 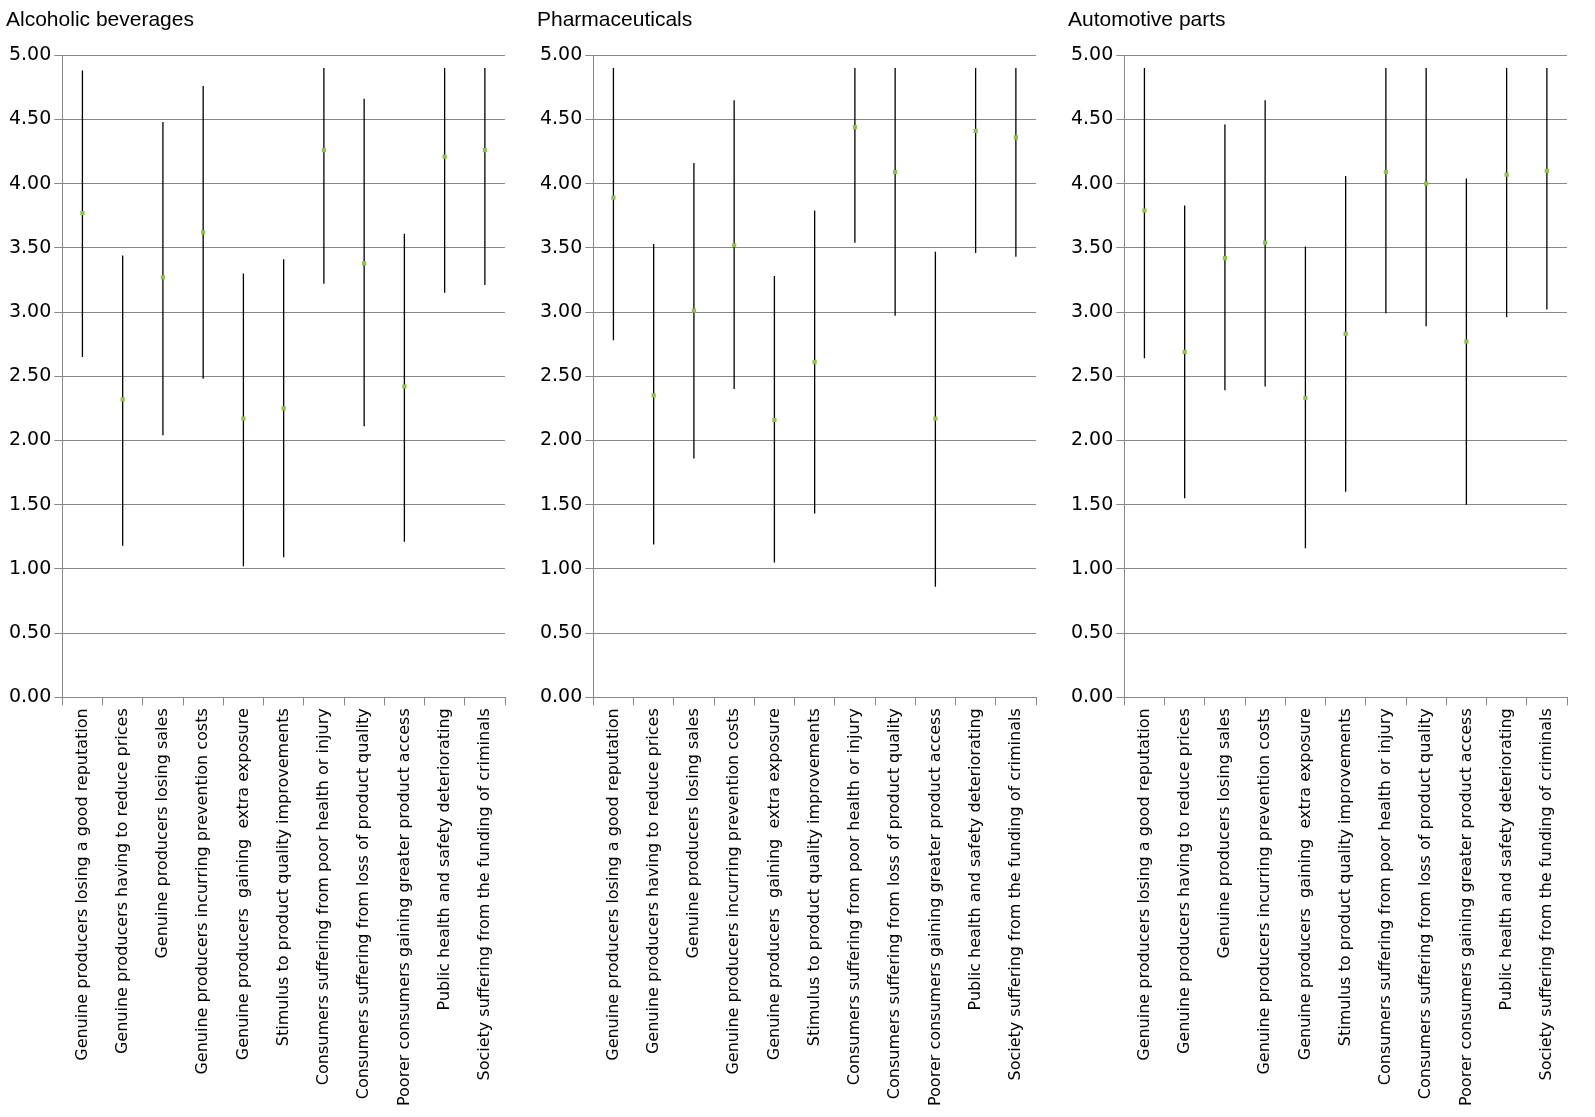 What do you see at coordinates (615, 19) in the screenshot?
I see `chart-title: Pharmaceuticals` at bounding box center [615, 19].